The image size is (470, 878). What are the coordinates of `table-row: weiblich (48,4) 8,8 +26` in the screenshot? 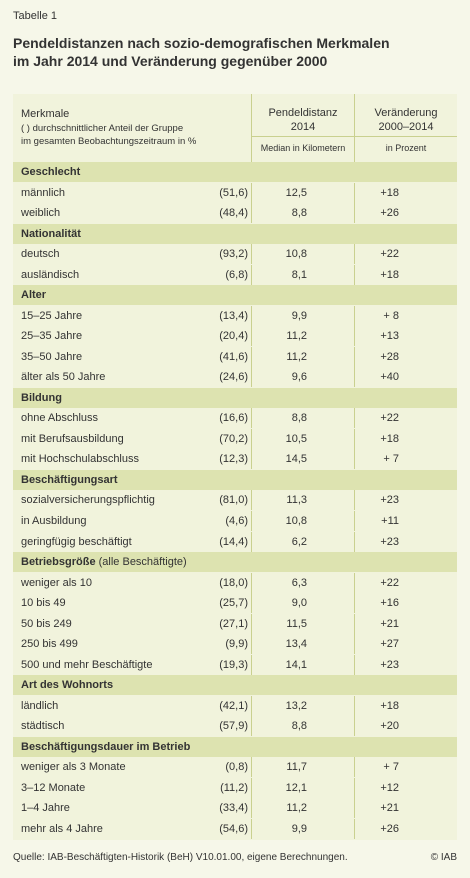 It's located at (235, 213).